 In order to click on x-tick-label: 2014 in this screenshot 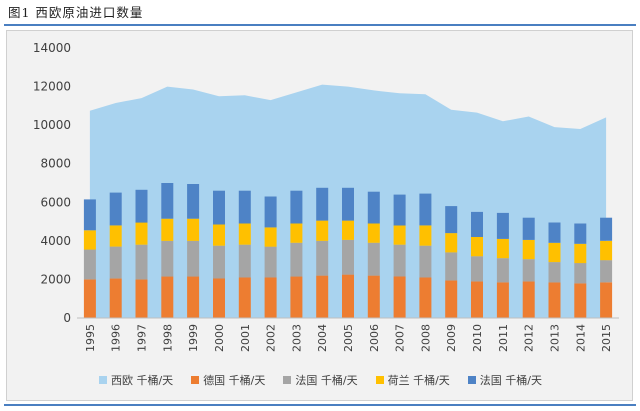, I will do `click(580, 338)`.